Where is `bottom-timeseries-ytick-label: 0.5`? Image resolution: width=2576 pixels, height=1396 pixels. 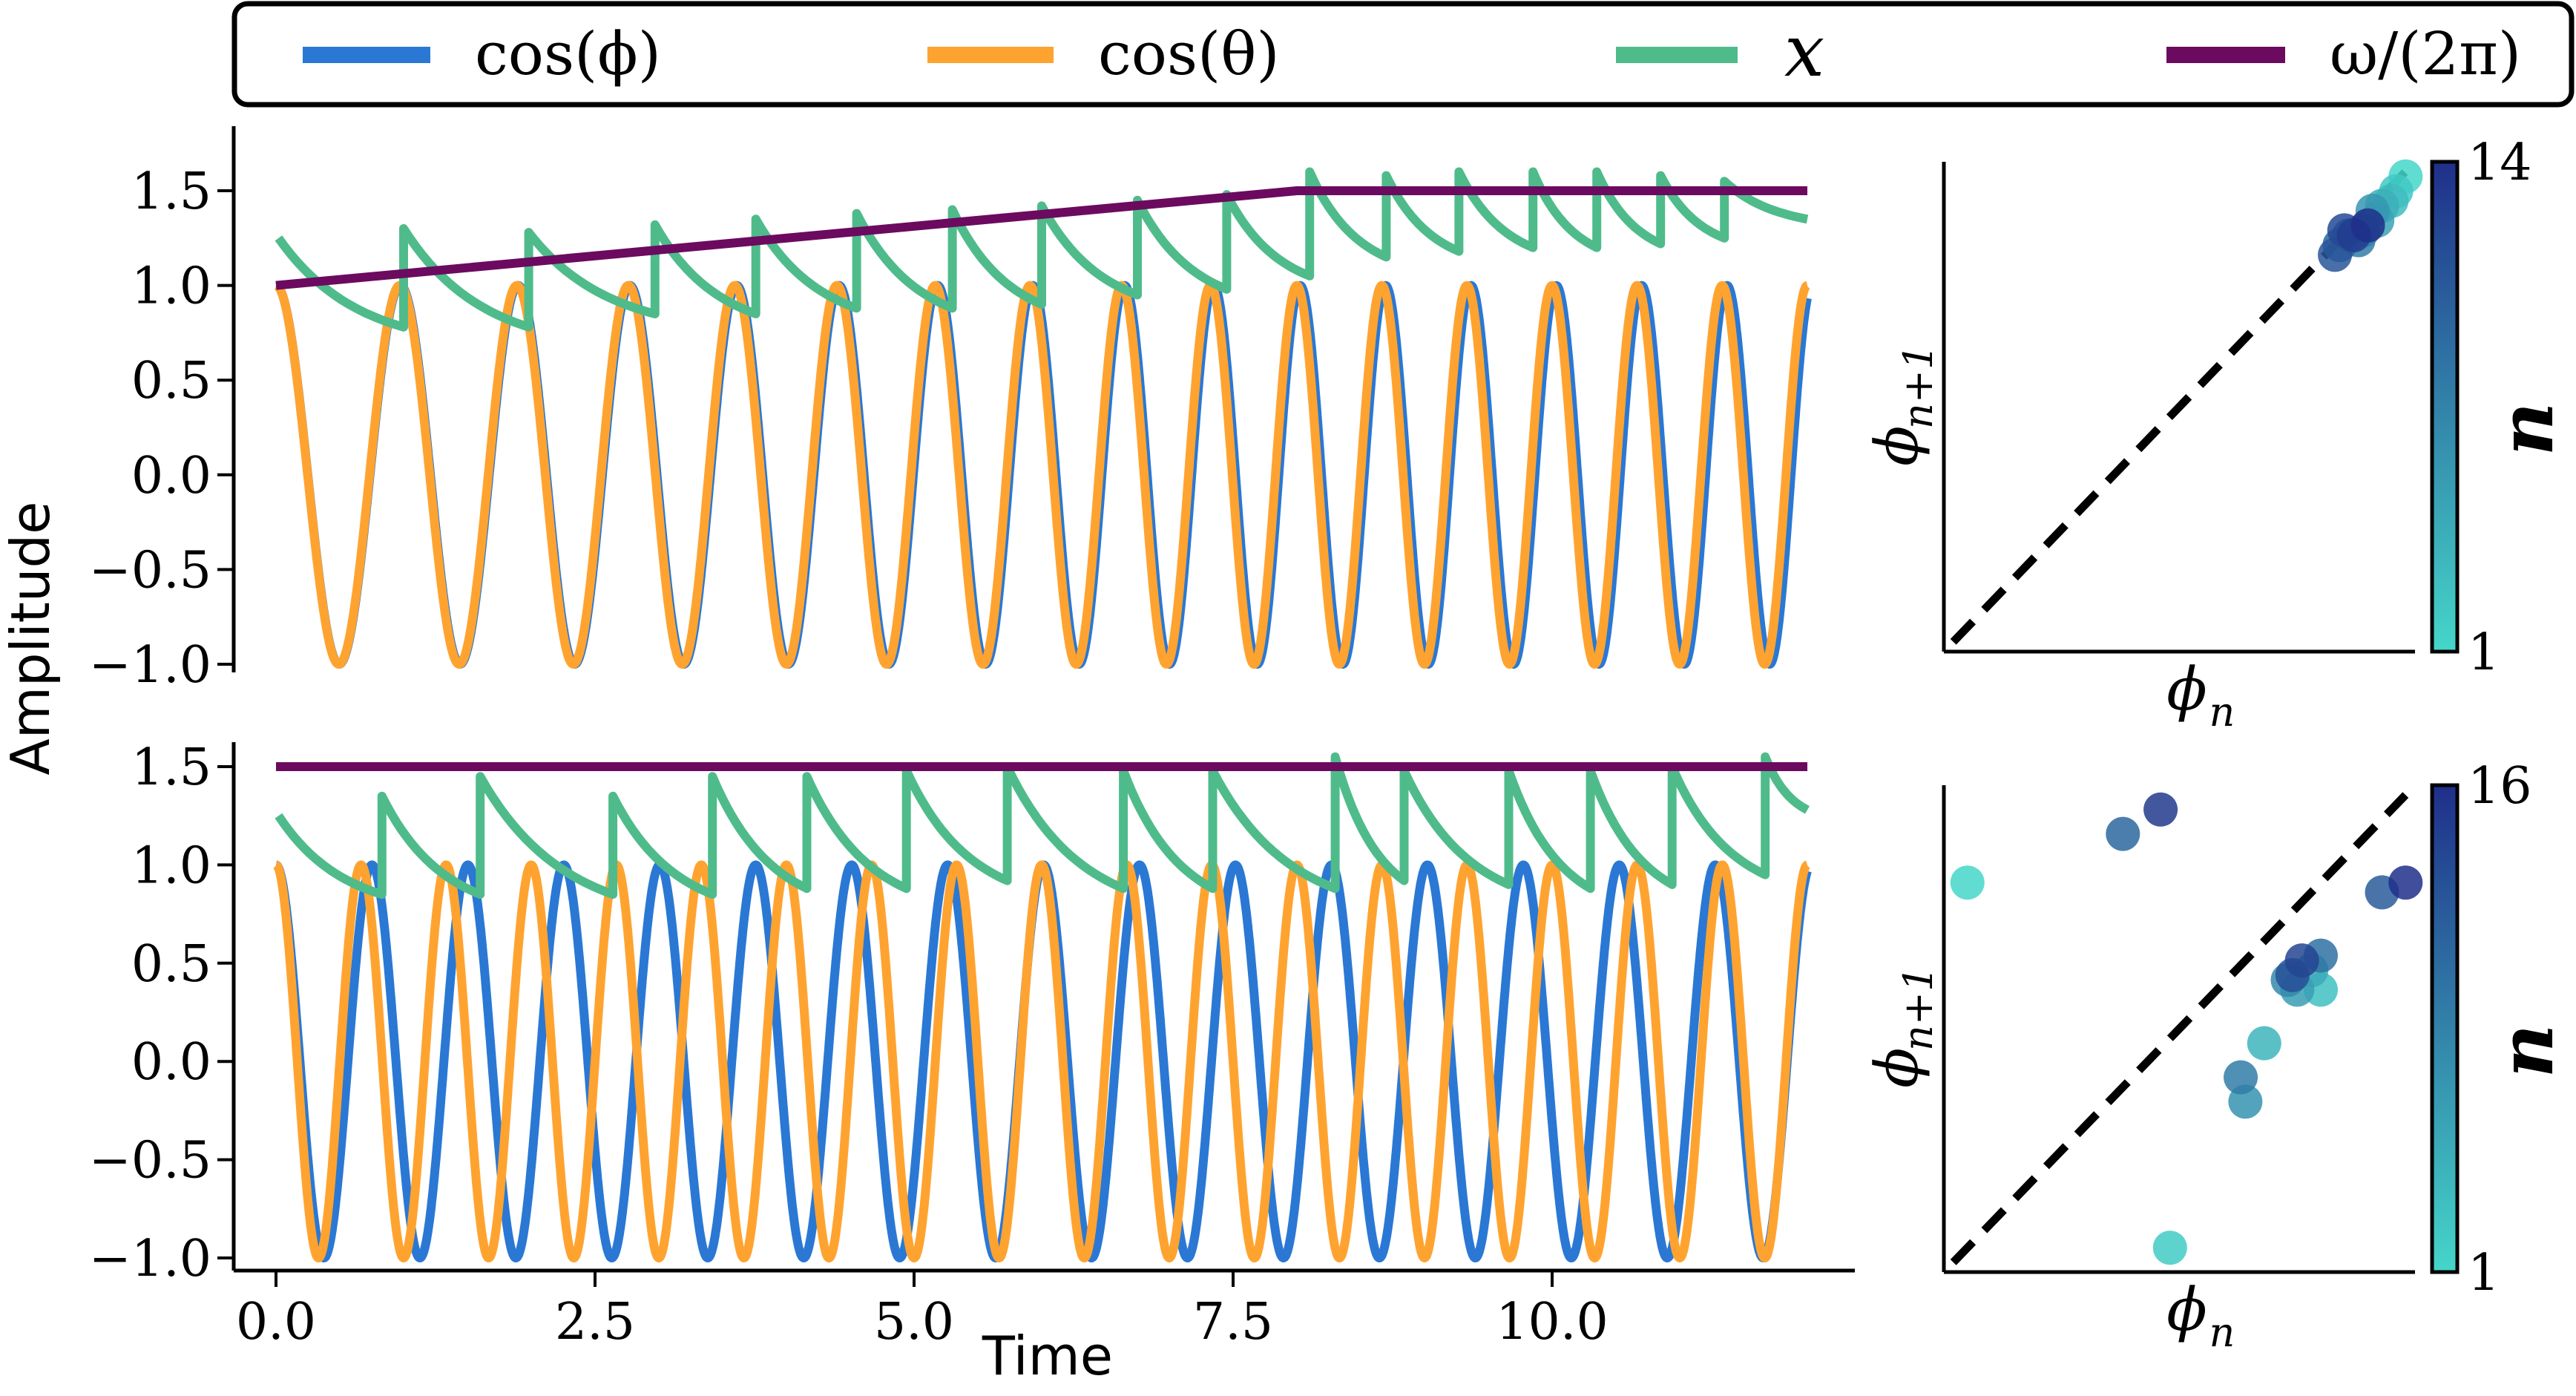 bottom-timeseries-ytick-label: 0.5 is located at coordinates (171, 965).